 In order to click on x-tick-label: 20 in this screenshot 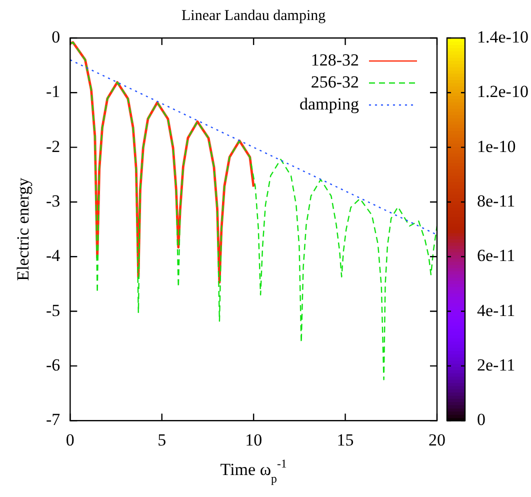, I will do `click(437, 440)`.